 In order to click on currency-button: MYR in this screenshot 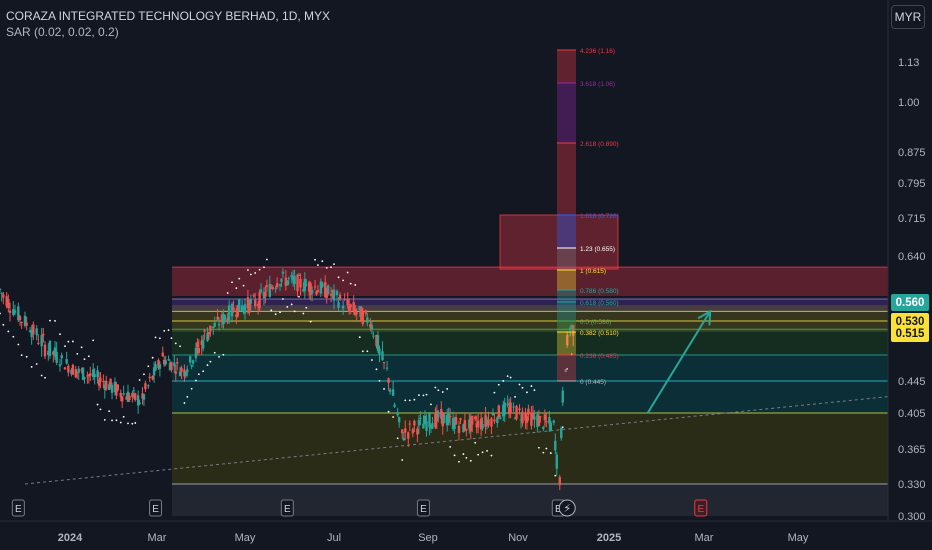, I will do `click(908, 17)`.